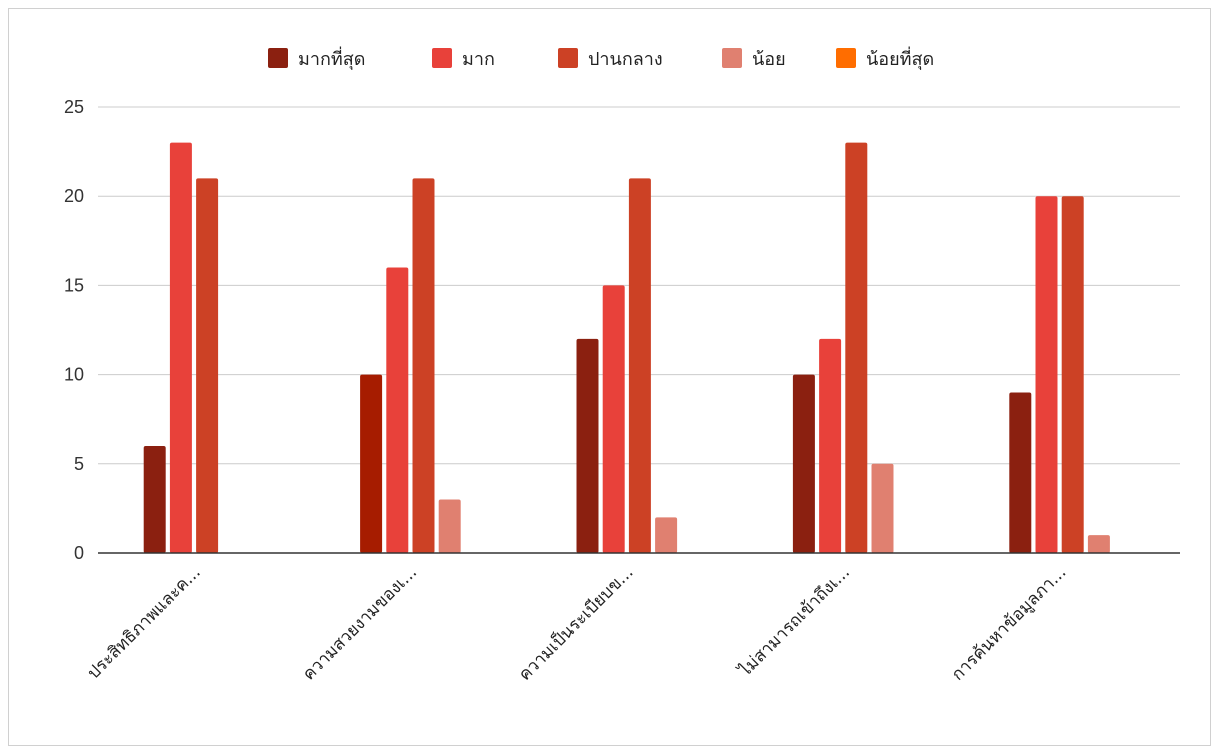  I want to click on legend-item: มากที่สุด, so click(316, 58).